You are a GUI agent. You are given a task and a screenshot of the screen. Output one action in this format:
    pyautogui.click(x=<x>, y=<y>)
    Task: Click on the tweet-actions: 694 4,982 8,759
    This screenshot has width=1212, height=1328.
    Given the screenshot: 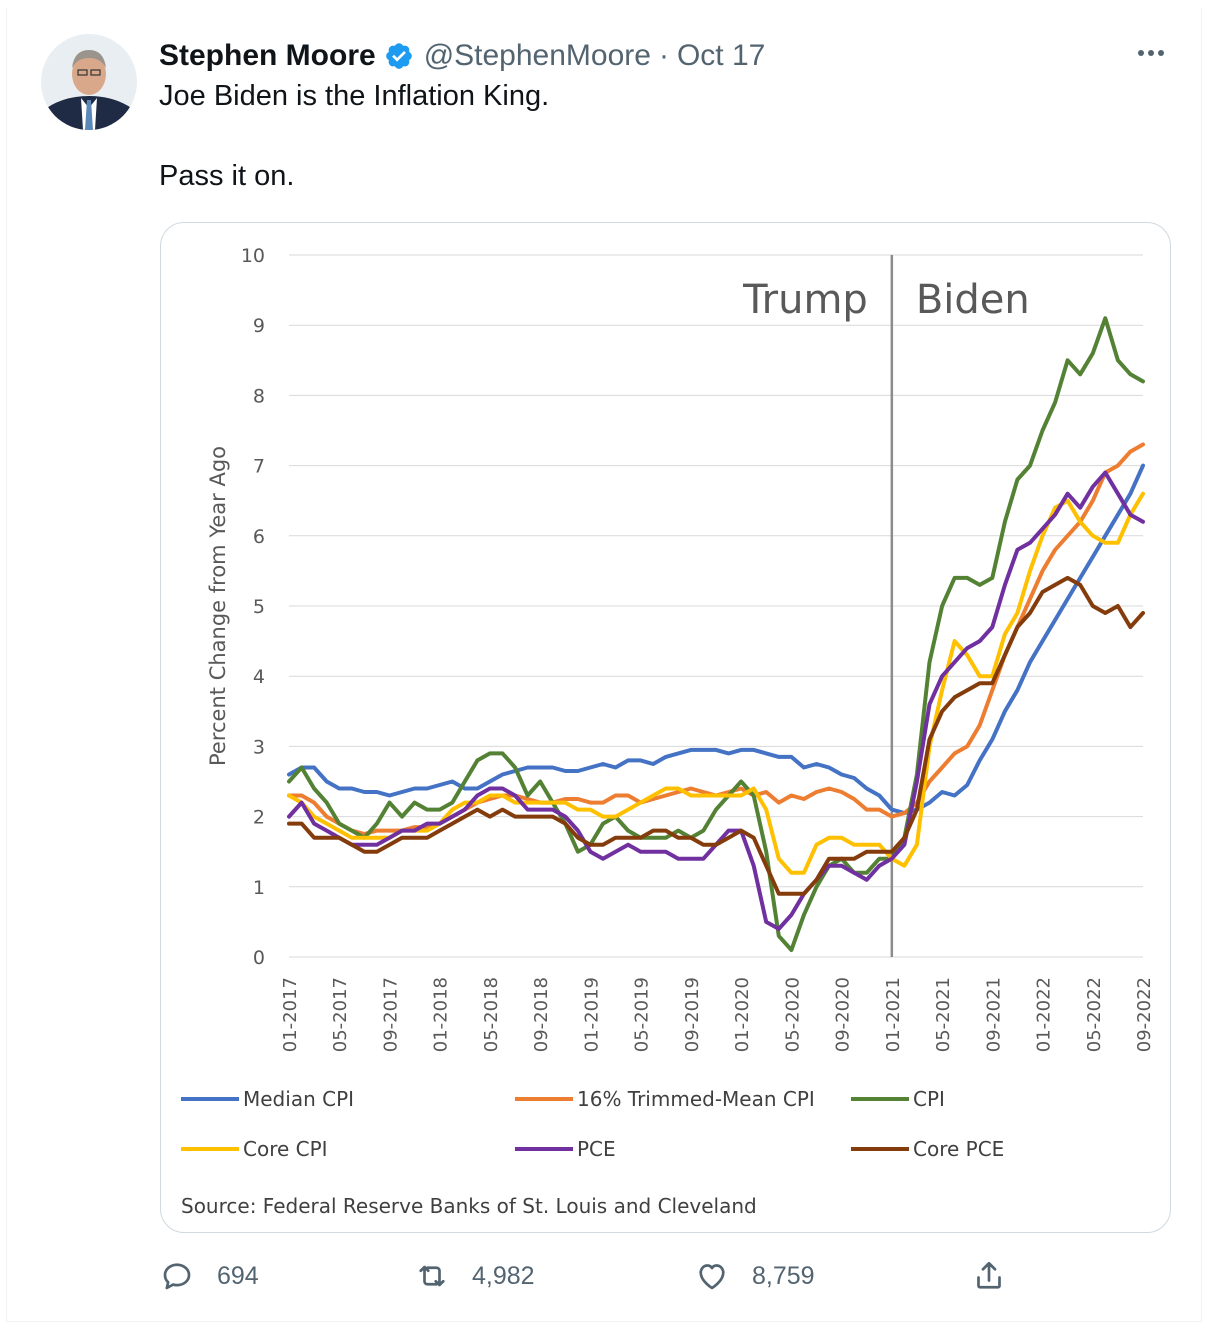 What is the action you would take?
    pyautogui.click(x=659, y=1278)
    